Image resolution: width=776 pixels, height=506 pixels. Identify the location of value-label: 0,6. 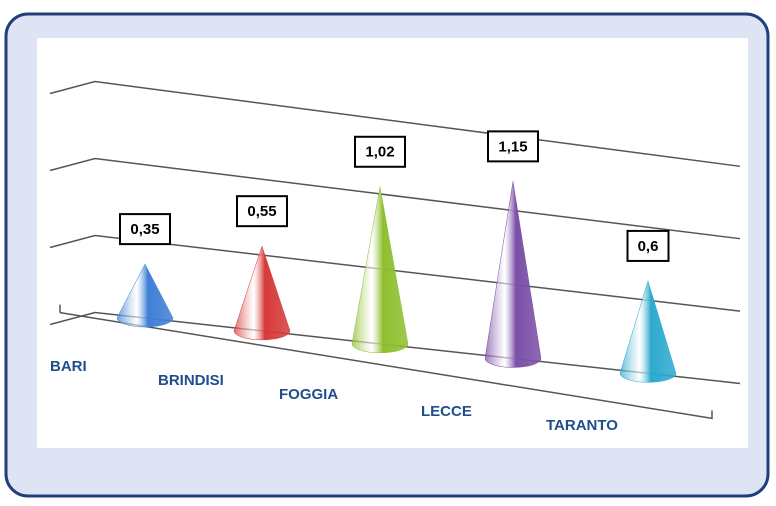
(648, 246).